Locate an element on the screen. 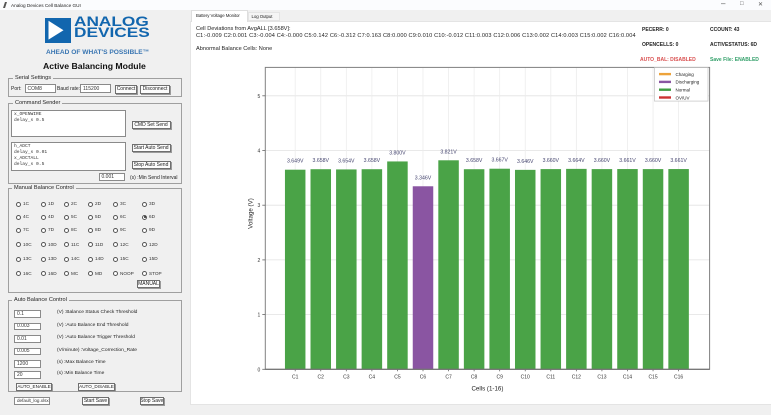 The width and height of the screenshot is (771, 415). svg-text: C11 is located at coordinates (550, 377).